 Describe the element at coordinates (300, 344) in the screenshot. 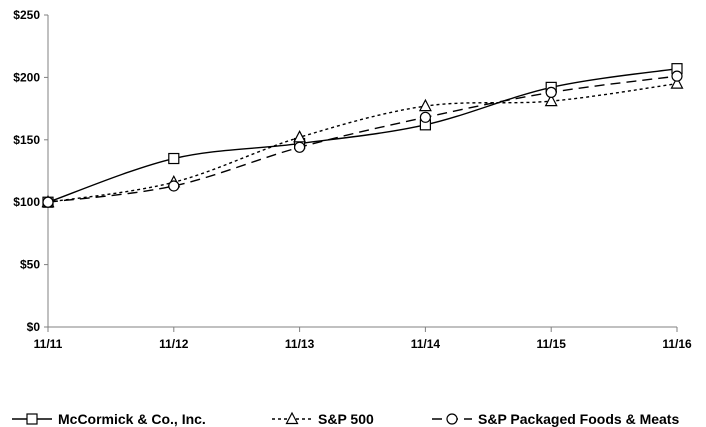

I see `x-tick-label: 11/13` at that location.